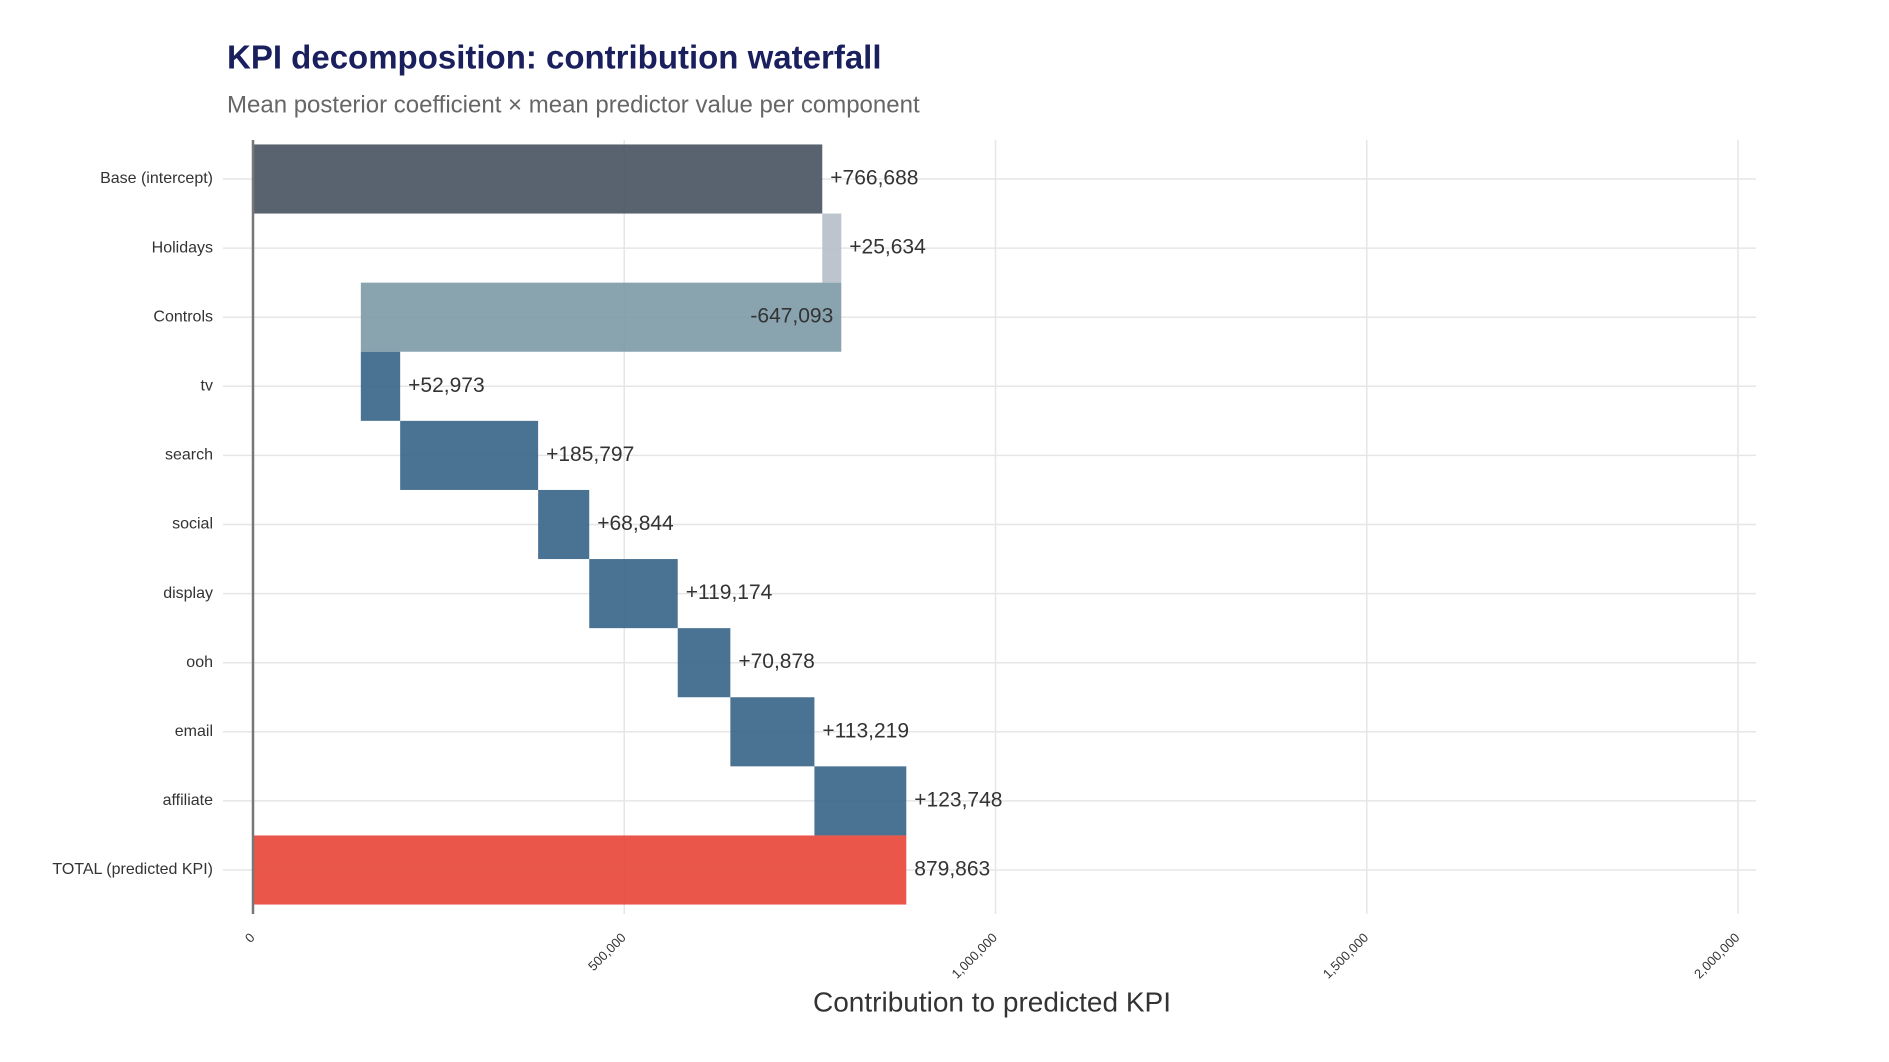 This screenshot has width=1889, height=1062. I want to click on x-tick-label: 1,500,000, so click(1346, 956).